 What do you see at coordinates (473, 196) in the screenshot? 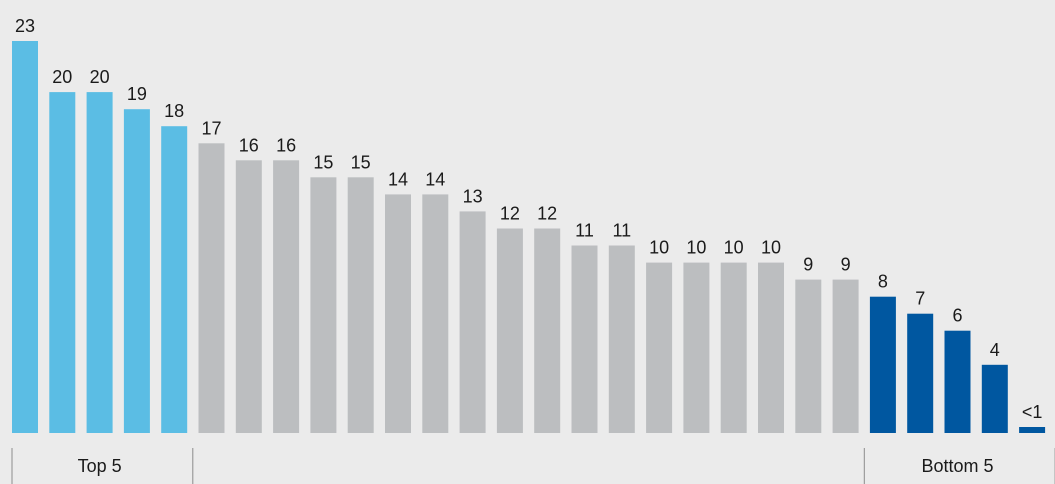
I see `bar-value-label-13: 13` at bounding box center [473, 196].